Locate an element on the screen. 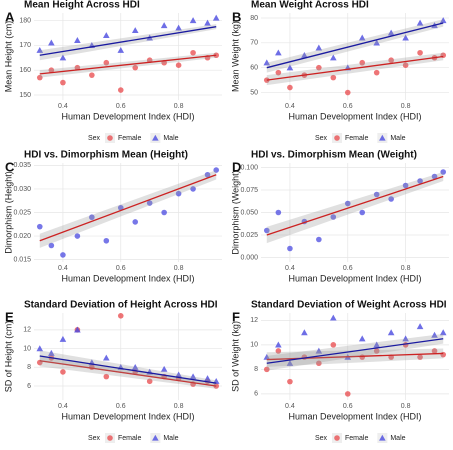  y-tick-label: 70 is located at coordinates (254, 43).